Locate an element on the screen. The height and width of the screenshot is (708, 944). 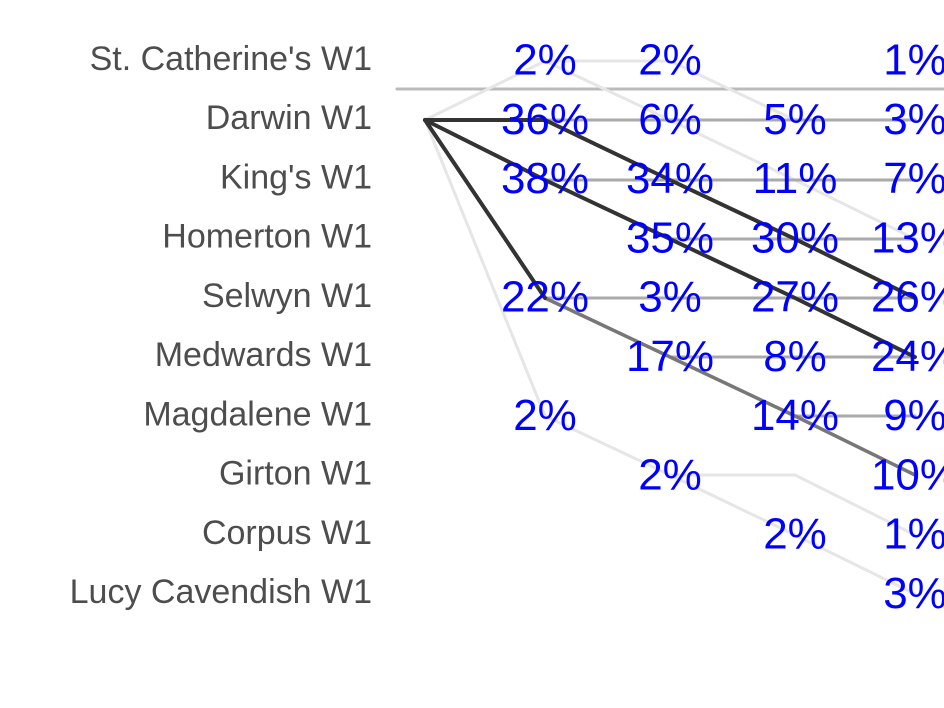
probability-label: 27% is located at coordinates (795, 297).